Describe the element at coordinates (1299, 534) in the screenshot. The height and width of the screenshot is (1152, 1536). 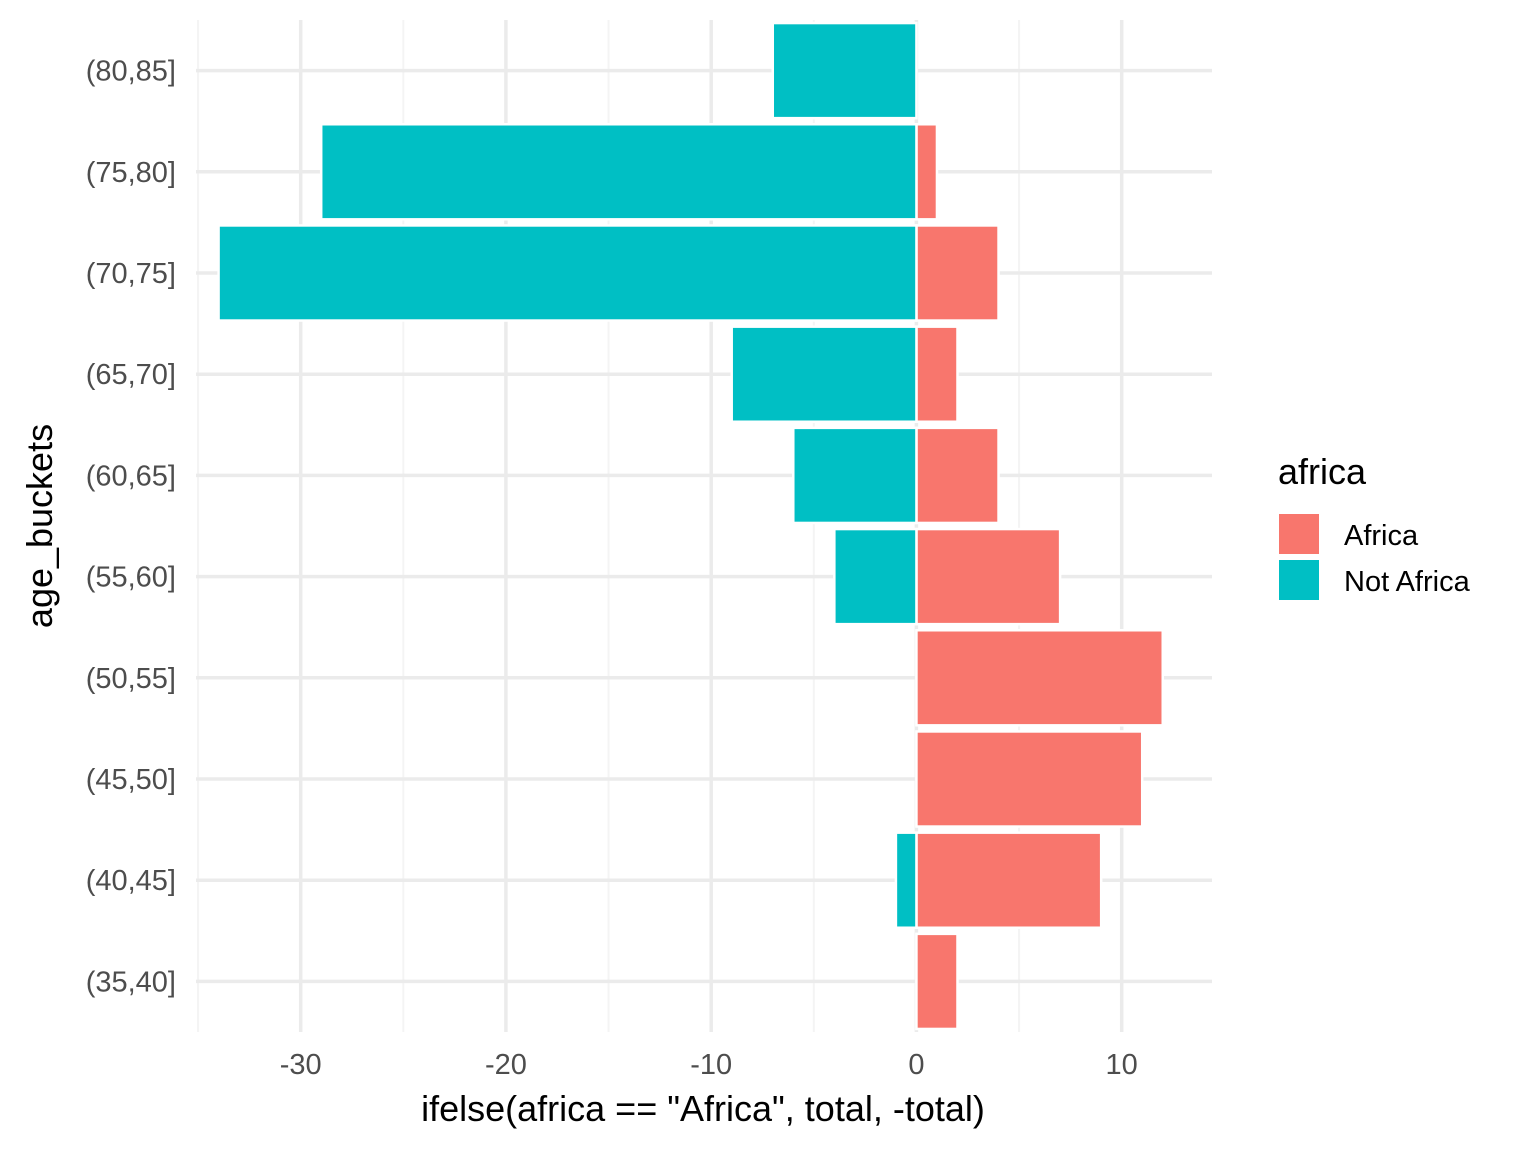
I see `legend-key-africa` at that location.